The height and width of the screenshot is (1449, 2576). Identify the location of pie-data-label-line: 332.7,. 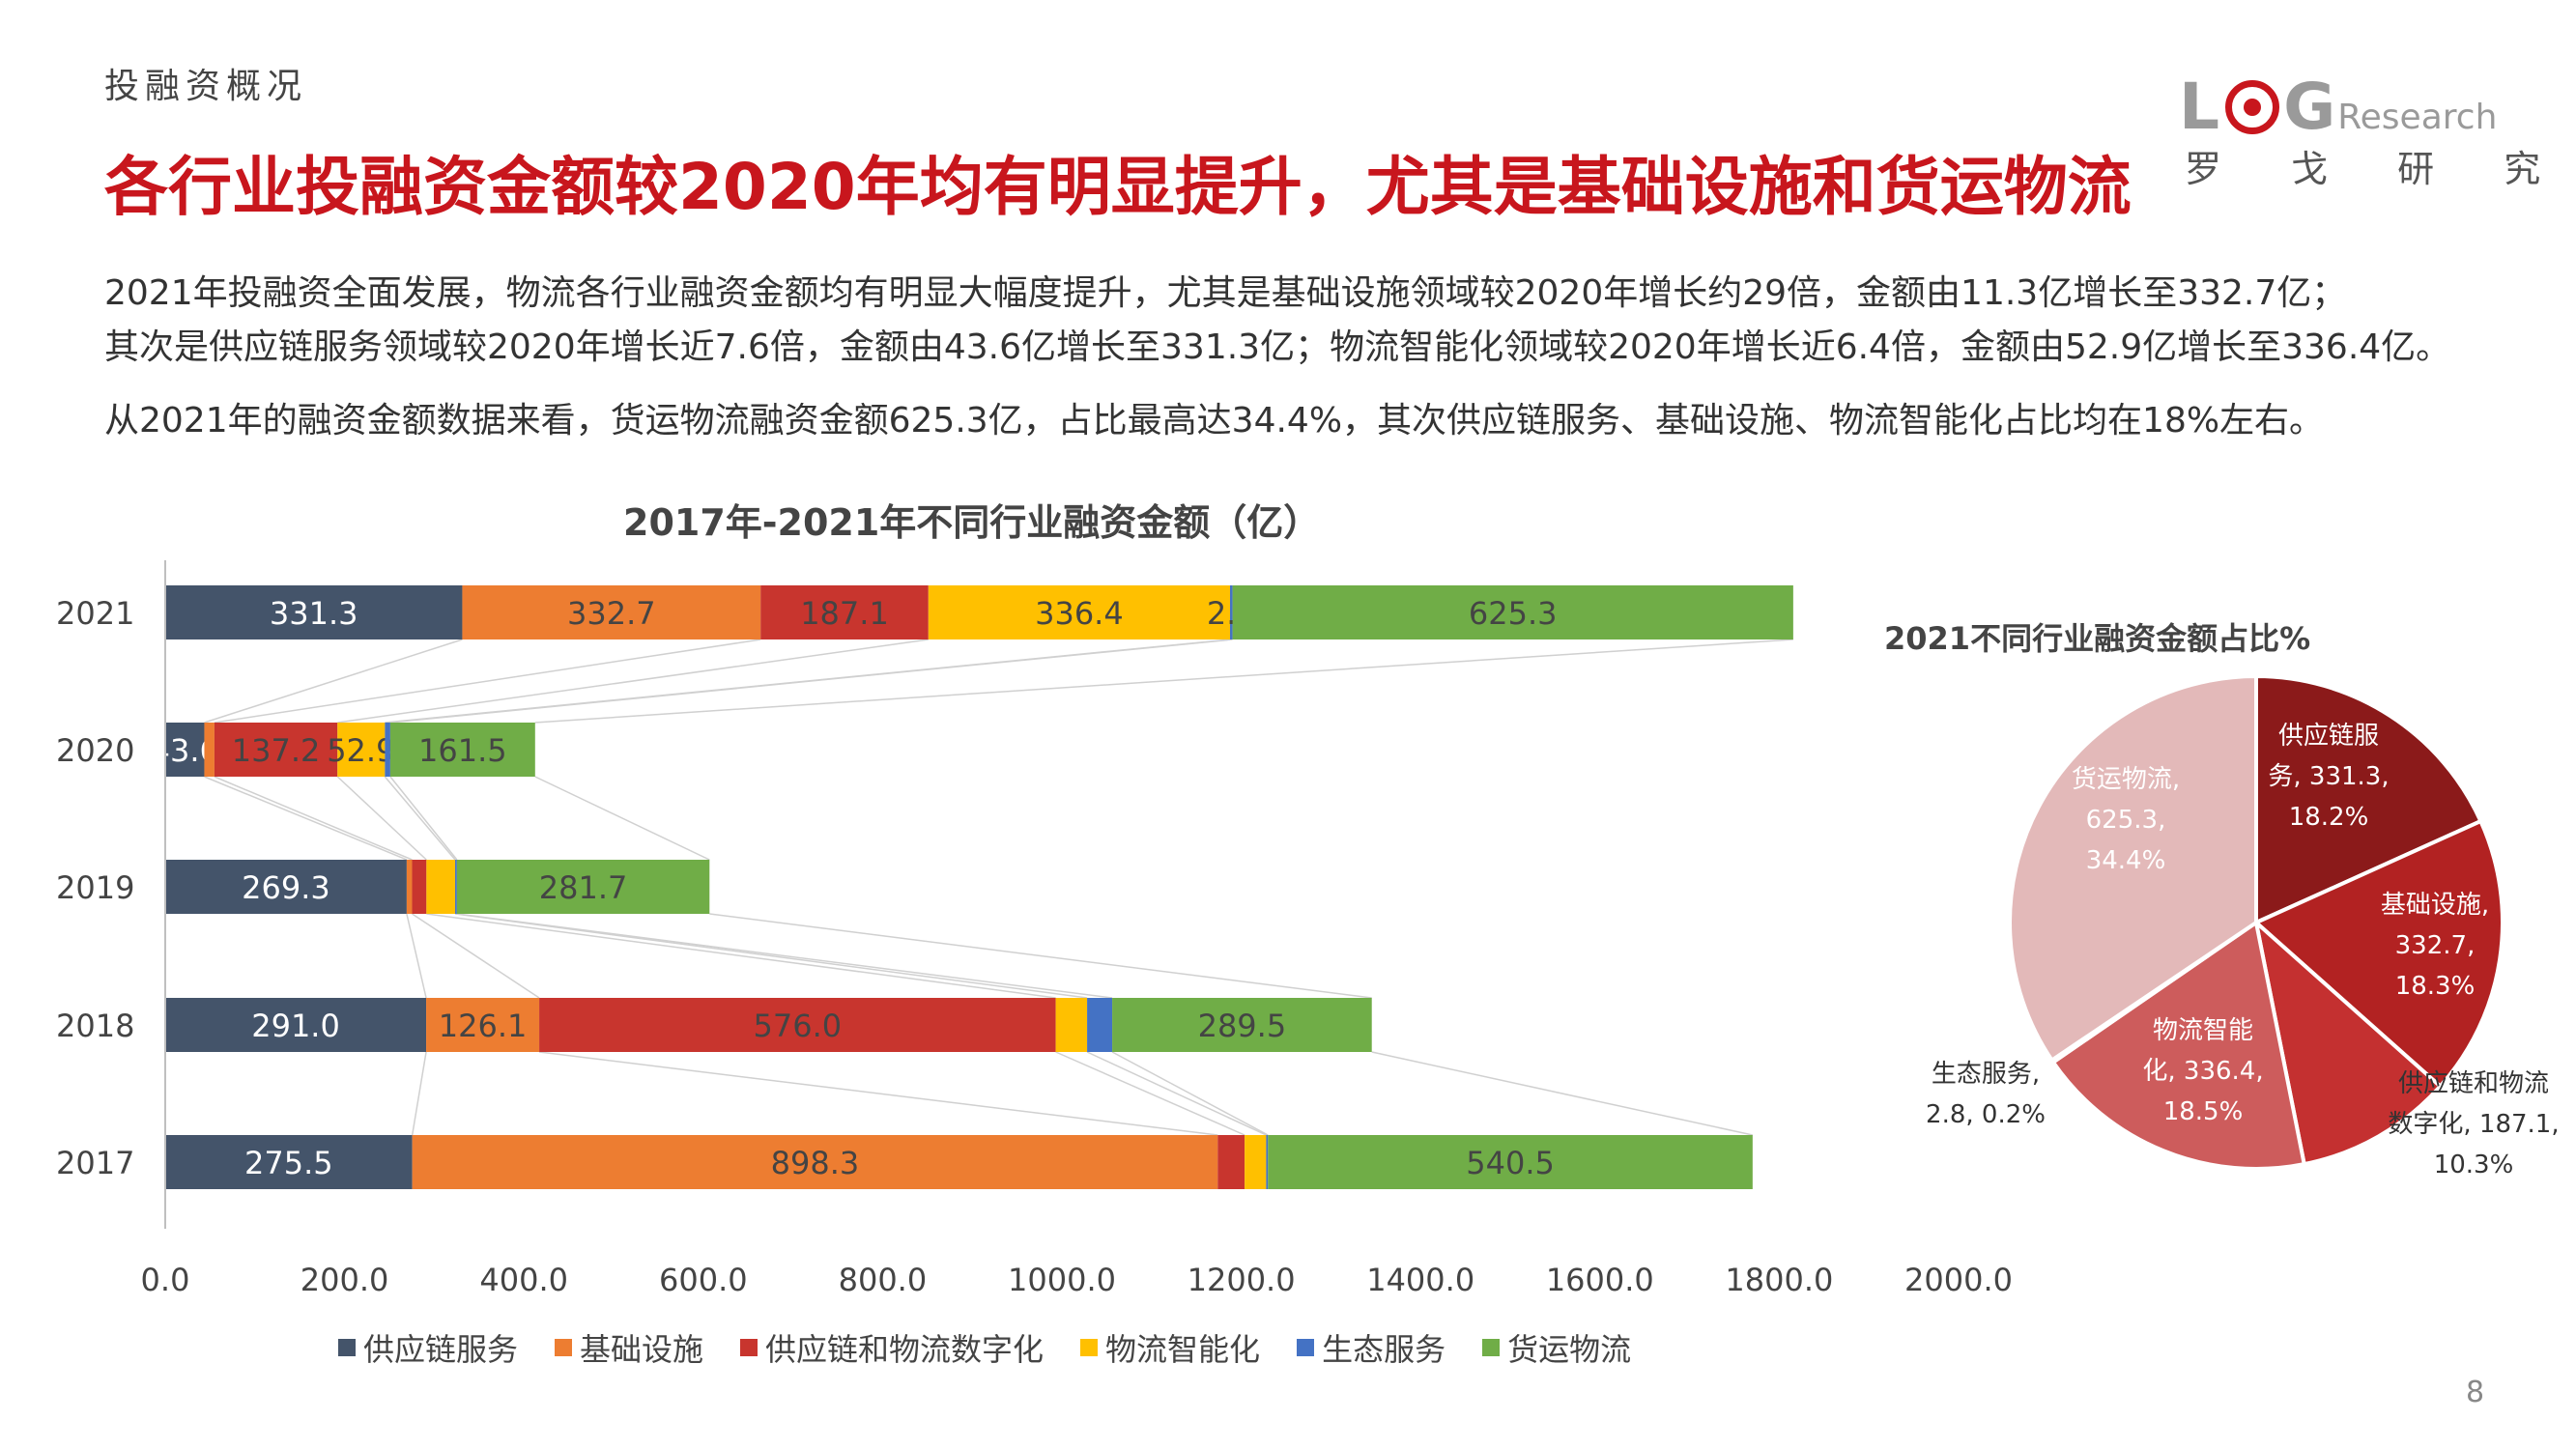
(2436, 945).